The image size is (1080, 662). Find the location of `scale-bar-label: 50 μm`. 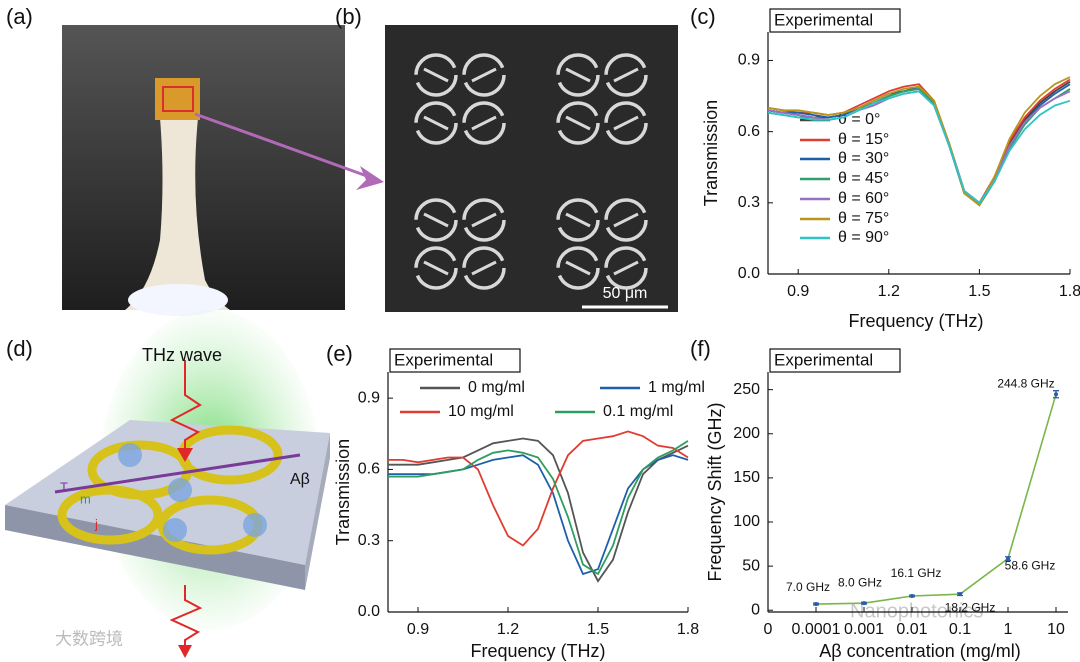

scale-bar-label: 50 μm is located at coordinates (625, 293).